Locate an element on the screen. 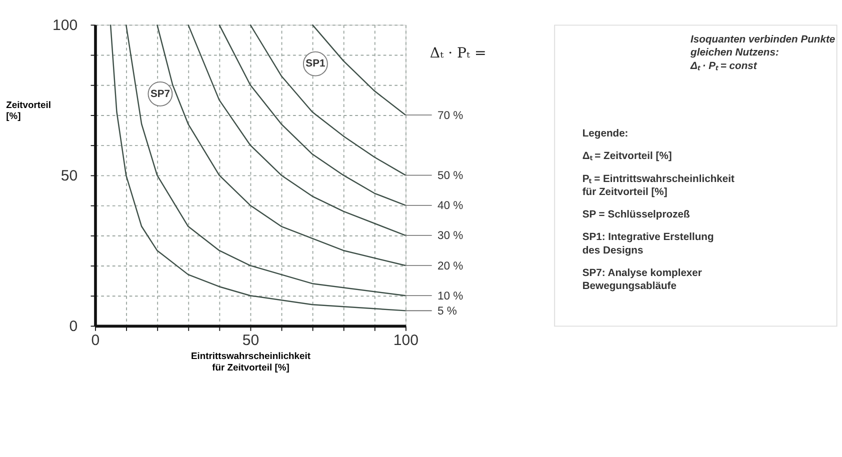 This screenshot has width=842, height=457. text: Δₜ = Zeitvorteil [%] is located at coordinates (627, 156).